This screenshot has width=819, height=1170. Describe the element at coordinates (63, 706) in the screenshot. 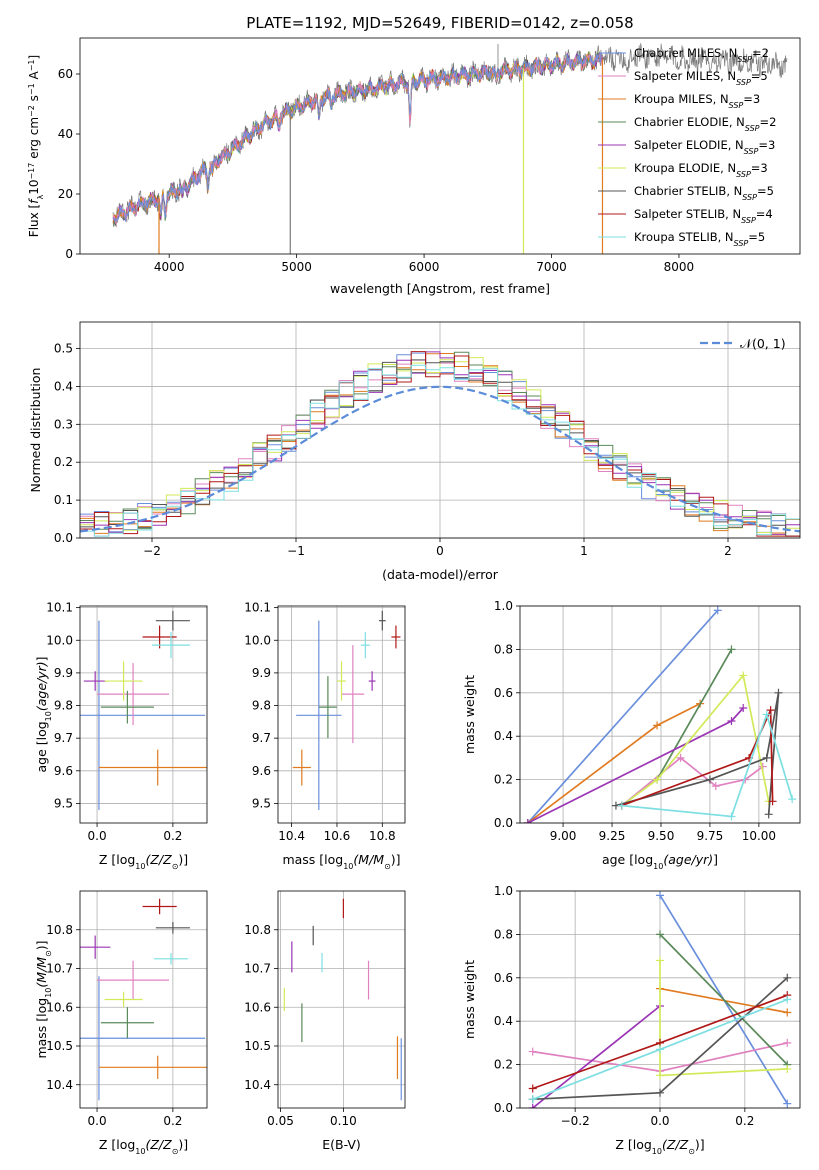

I see `y-tick-label: 9.8` at that location.